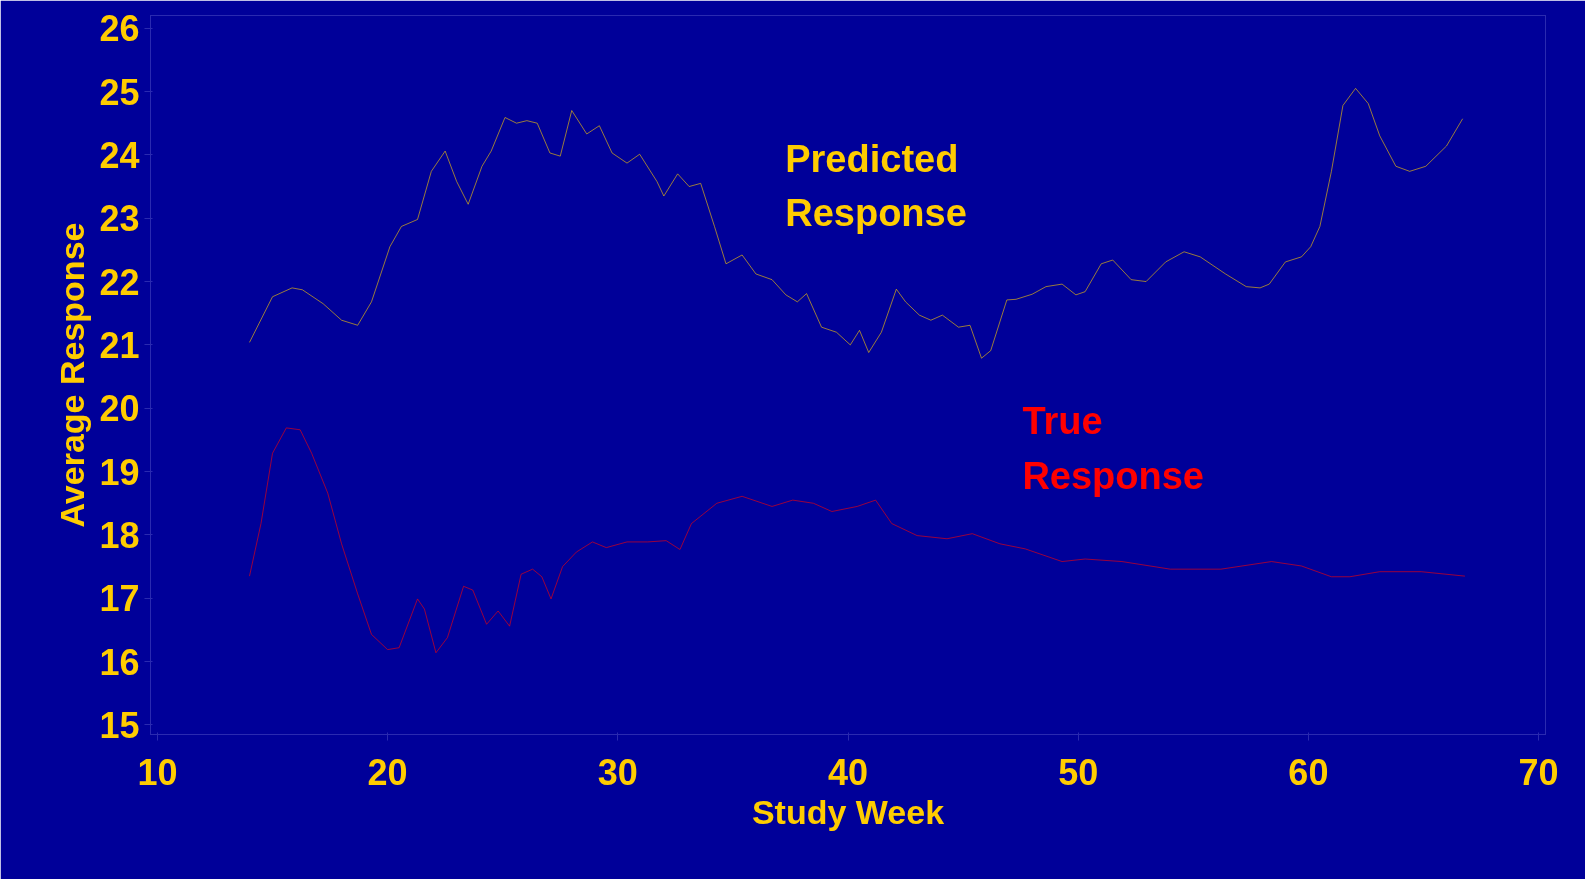 The image size is (1585, 879). I want to click on x-tick-label: 60, so click(1308, 772).